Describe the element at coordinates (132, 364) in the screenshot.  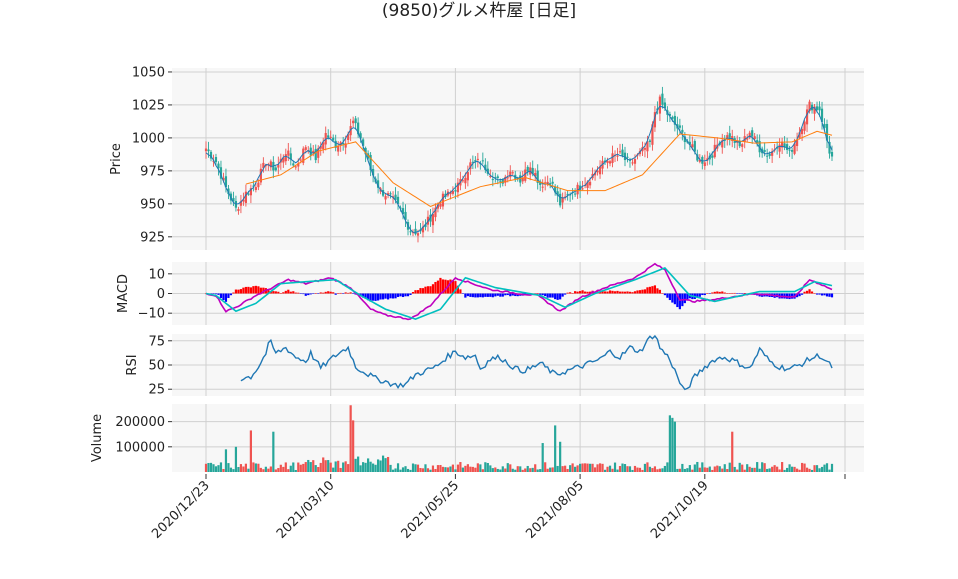
I see `rsi-axis-label: RSI` at that location.